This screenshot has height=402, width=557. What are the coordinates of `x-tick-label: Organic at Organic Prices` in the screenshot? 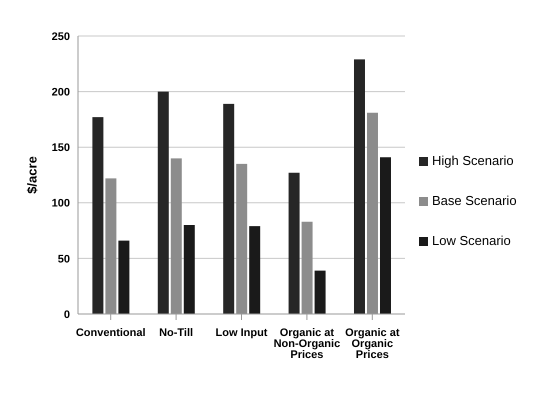 It's located at (372, 343).